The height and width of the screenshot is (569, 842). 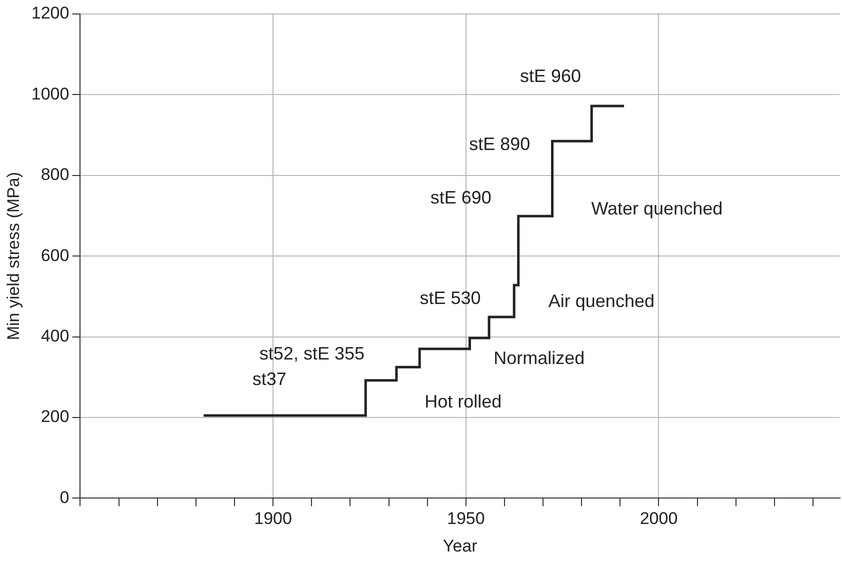 What do you see at coordinates (450, 298) in the screenshot?
I see `annotation: stE 530` at bounding box center [450, 298].